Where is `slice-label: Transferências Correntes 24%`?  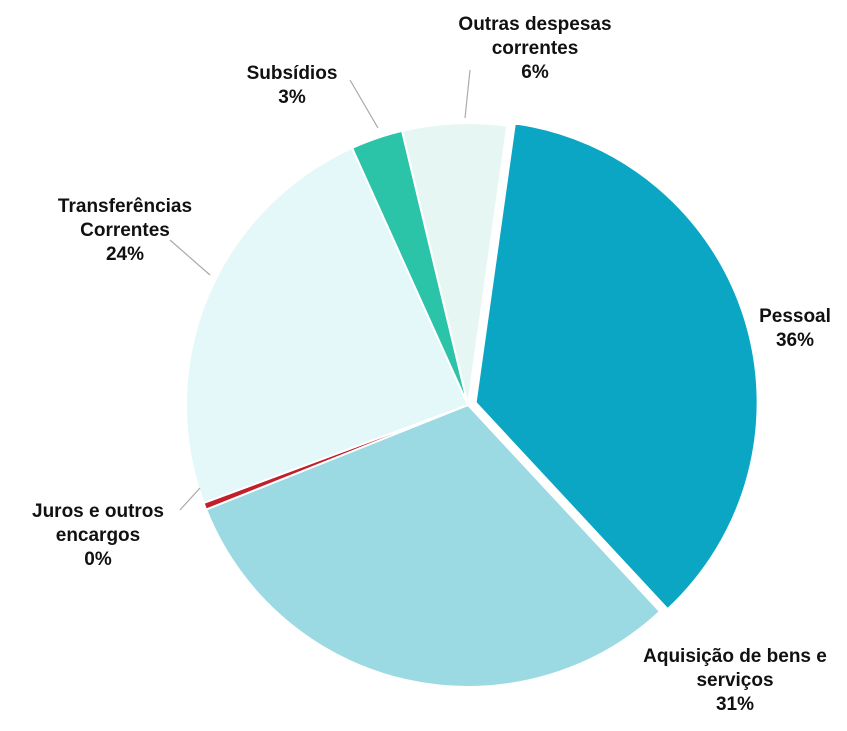 slice-label: Transferências Correntes 24% is located at coordinates (125, 231).